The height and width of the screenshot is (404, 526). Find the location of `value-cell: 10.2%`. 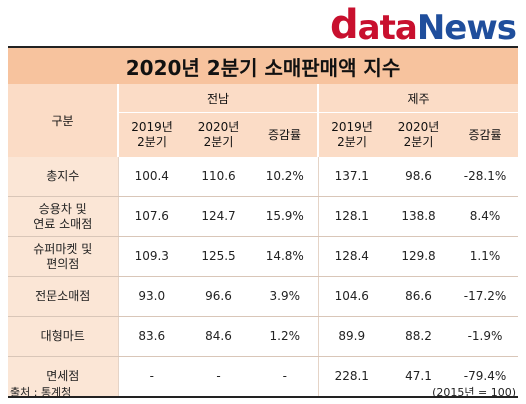

value-cell: 10.2% is located at coordinates (285, 177).